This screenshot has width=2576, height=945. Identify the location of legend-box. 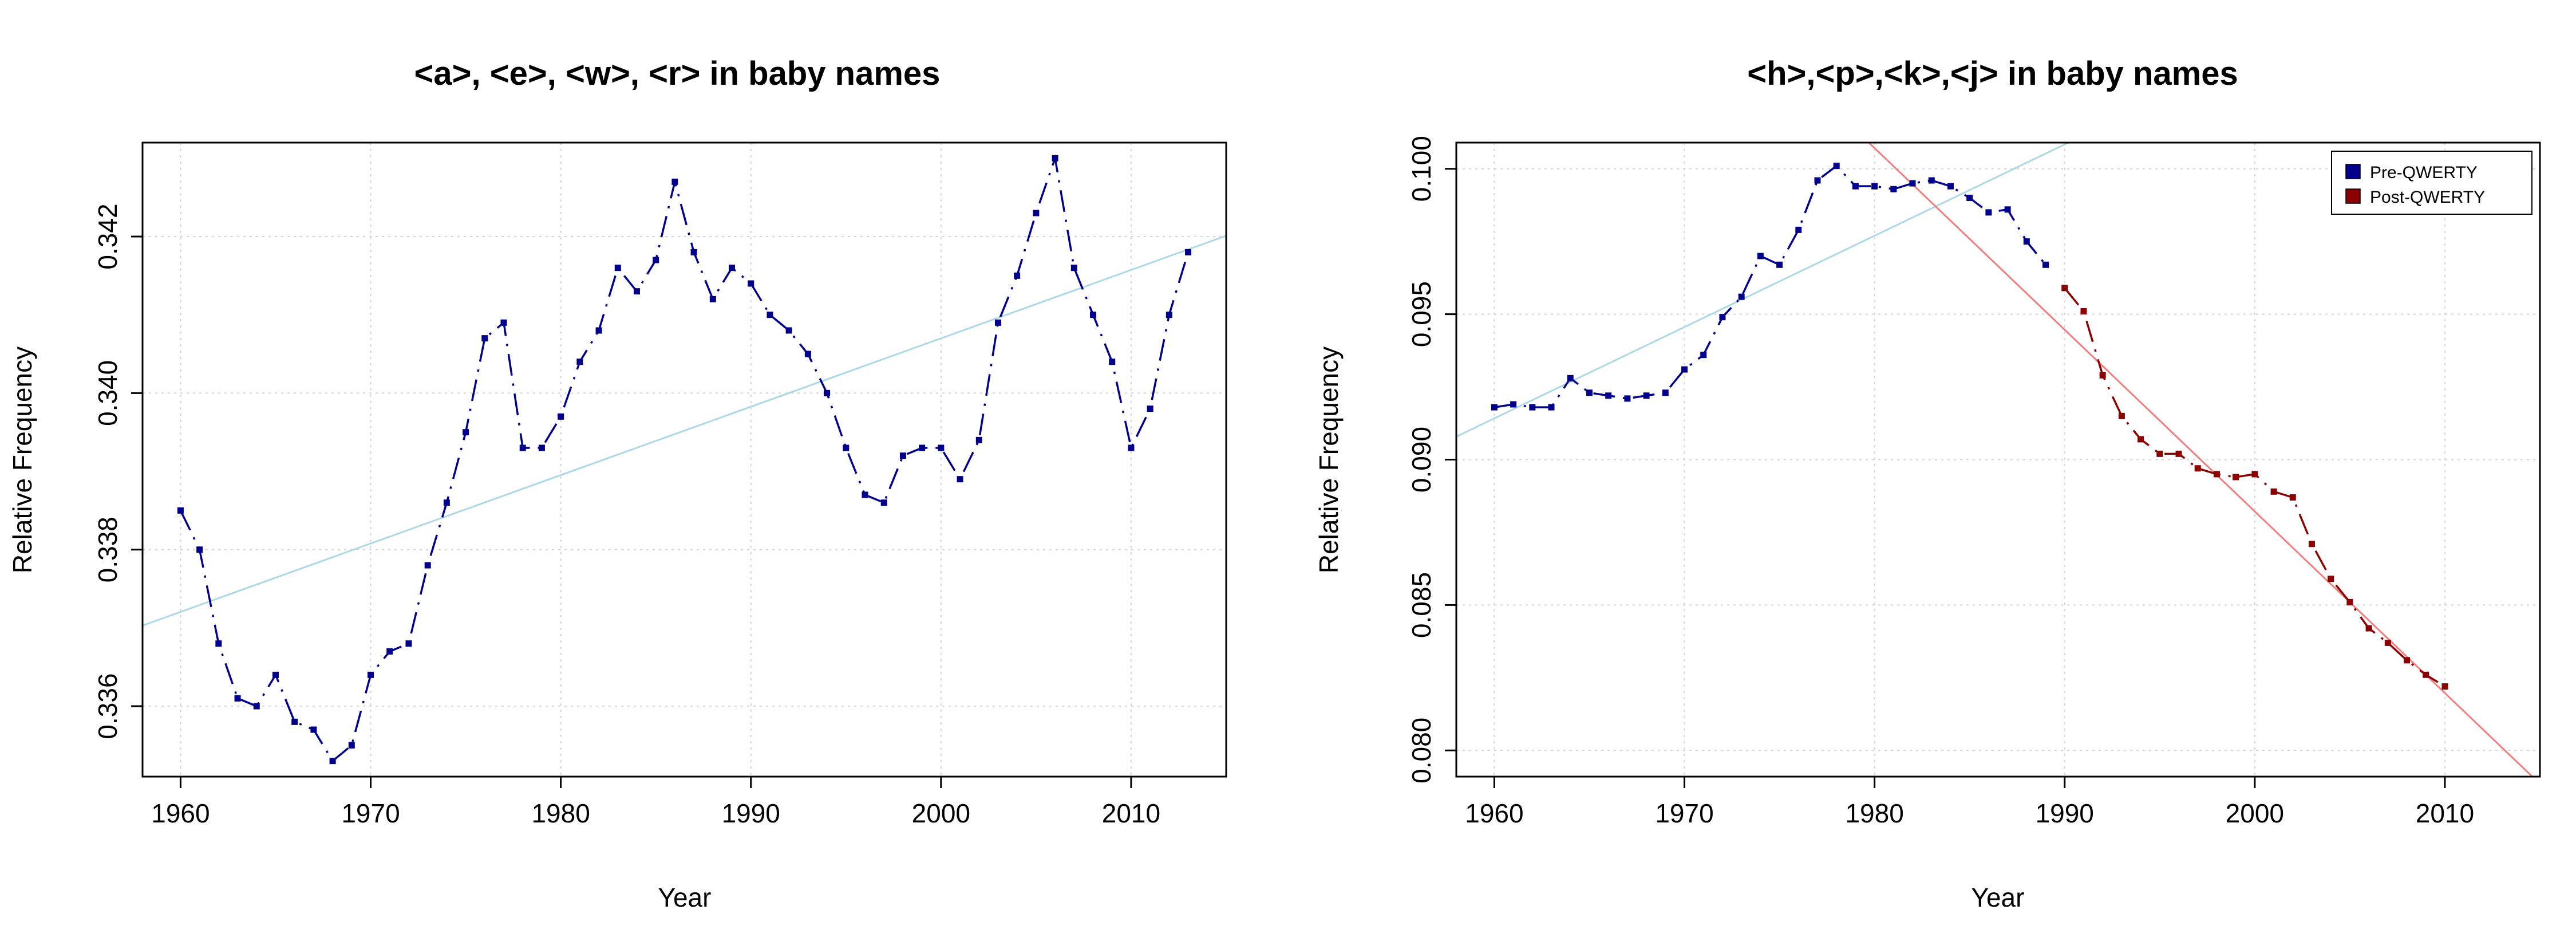
(2431, 183).